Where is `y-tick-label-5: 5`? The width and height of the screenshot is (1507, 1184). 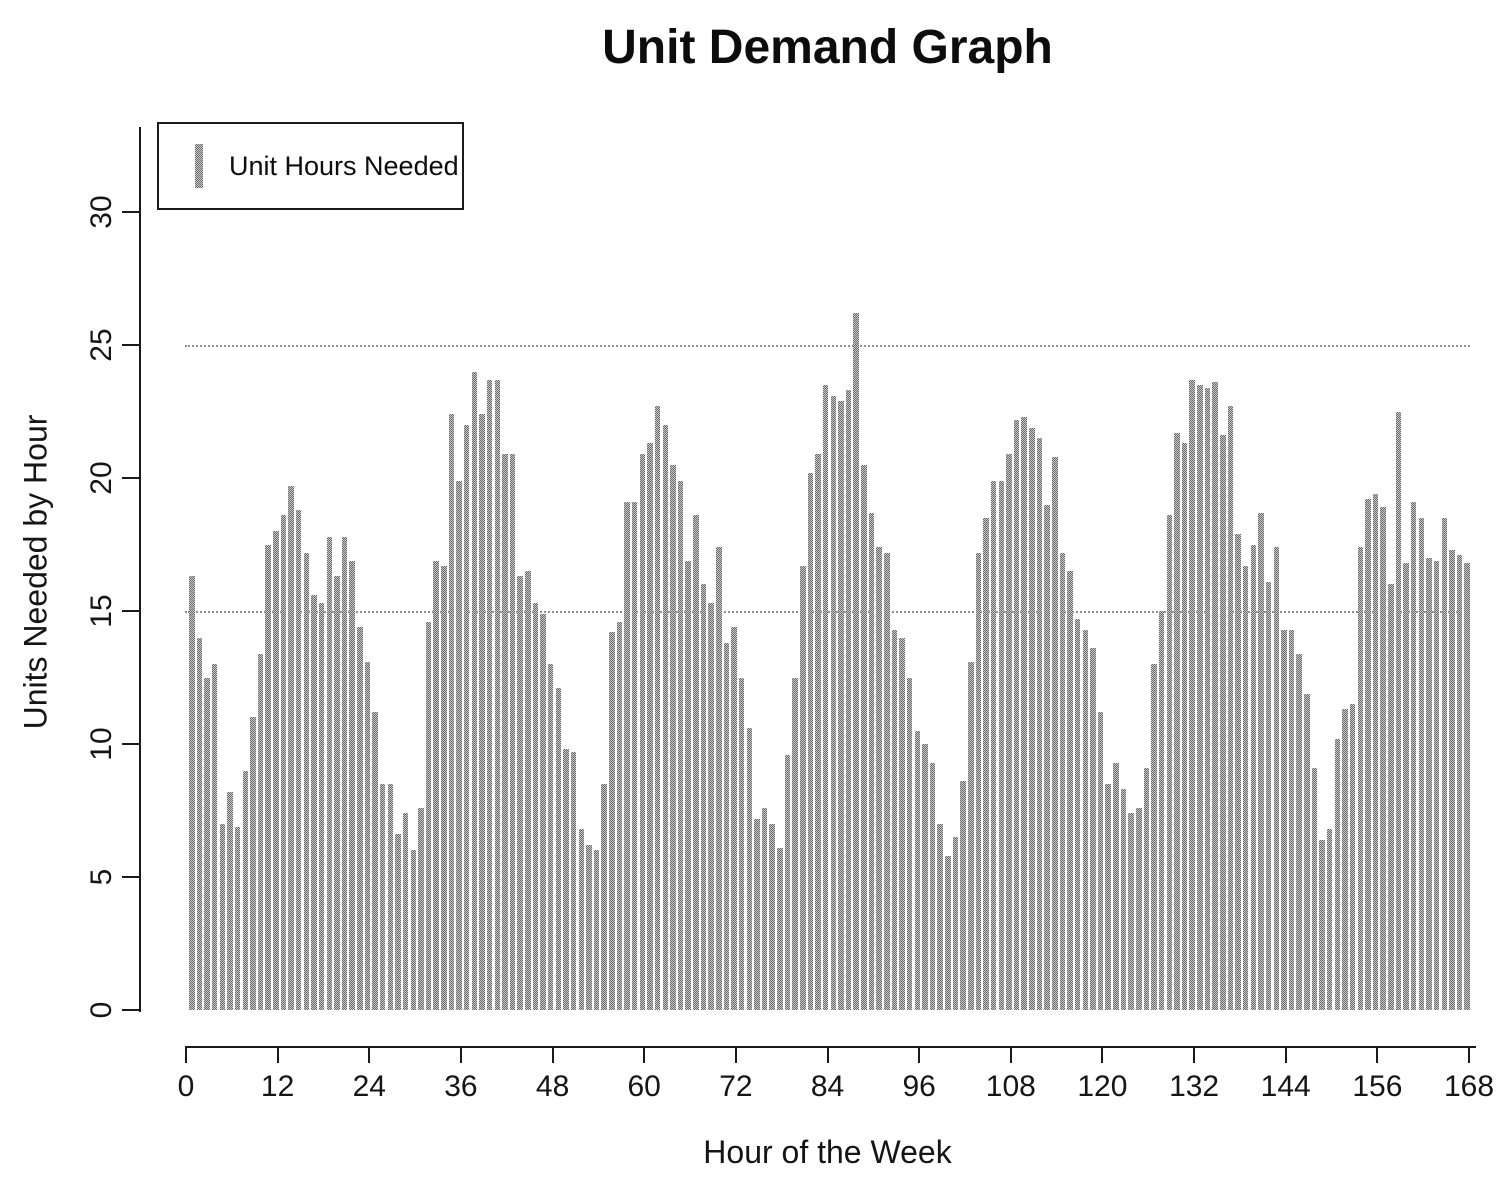 y-tick-label-5: 5 is located at coordinates (101, 877).